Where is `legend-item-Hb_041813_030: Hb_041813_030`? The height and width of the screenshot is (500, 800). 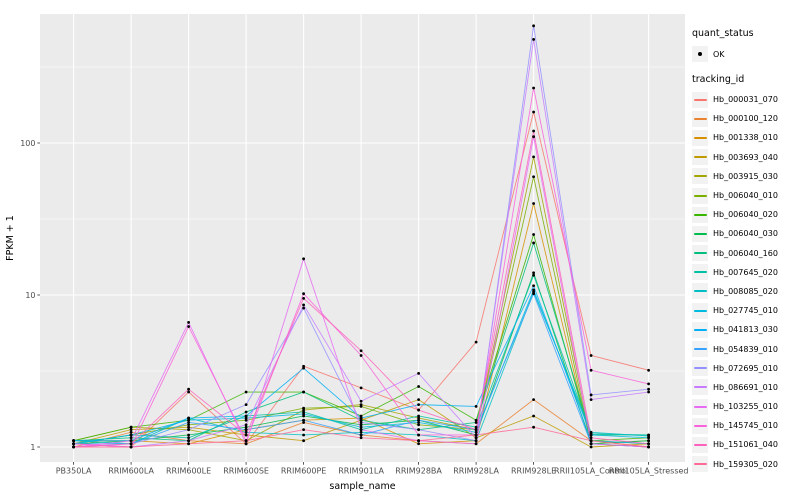
legend-item-Hb_041813_030: Hb_041813_030 is located at coordinates (745, 329).